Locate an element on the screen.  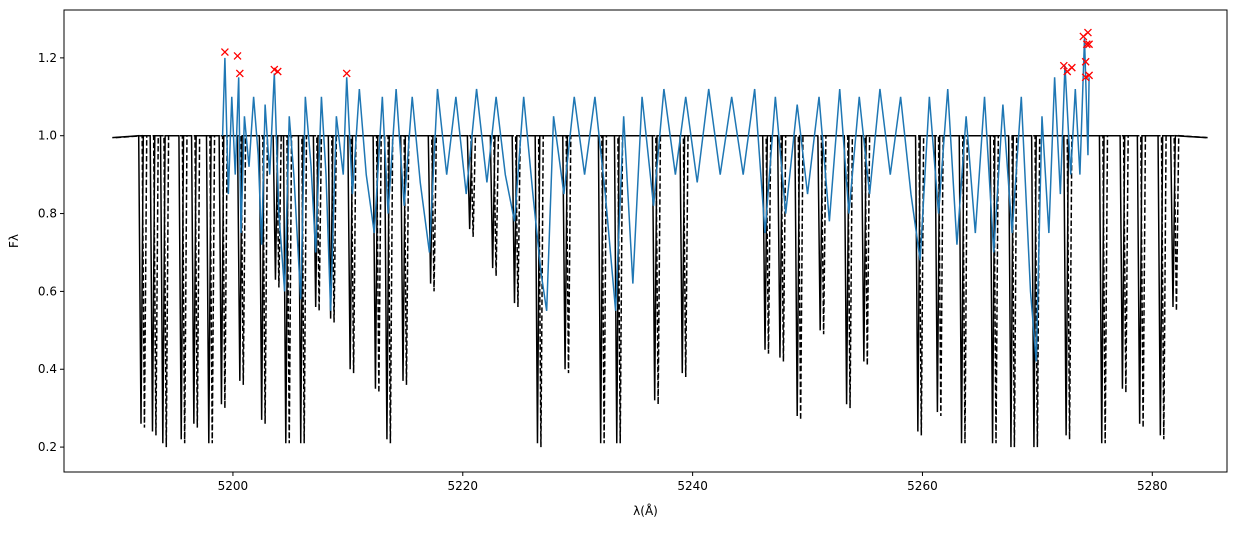
y-tick-label: 0.2 is located at coordinates (47, 447).